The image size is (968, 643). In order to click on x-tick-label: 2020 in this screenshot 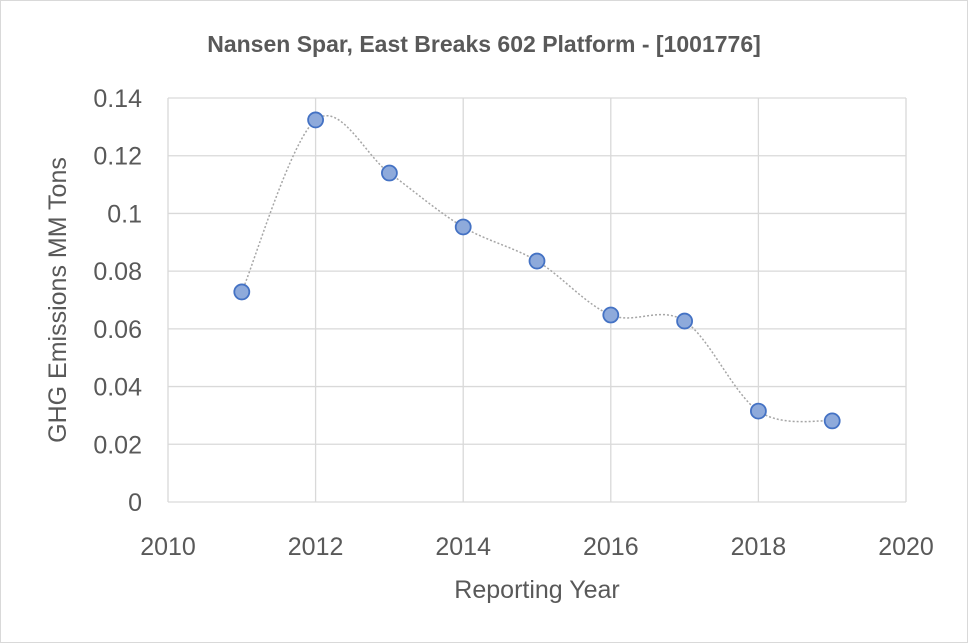, I will do `click(906, 547)`.